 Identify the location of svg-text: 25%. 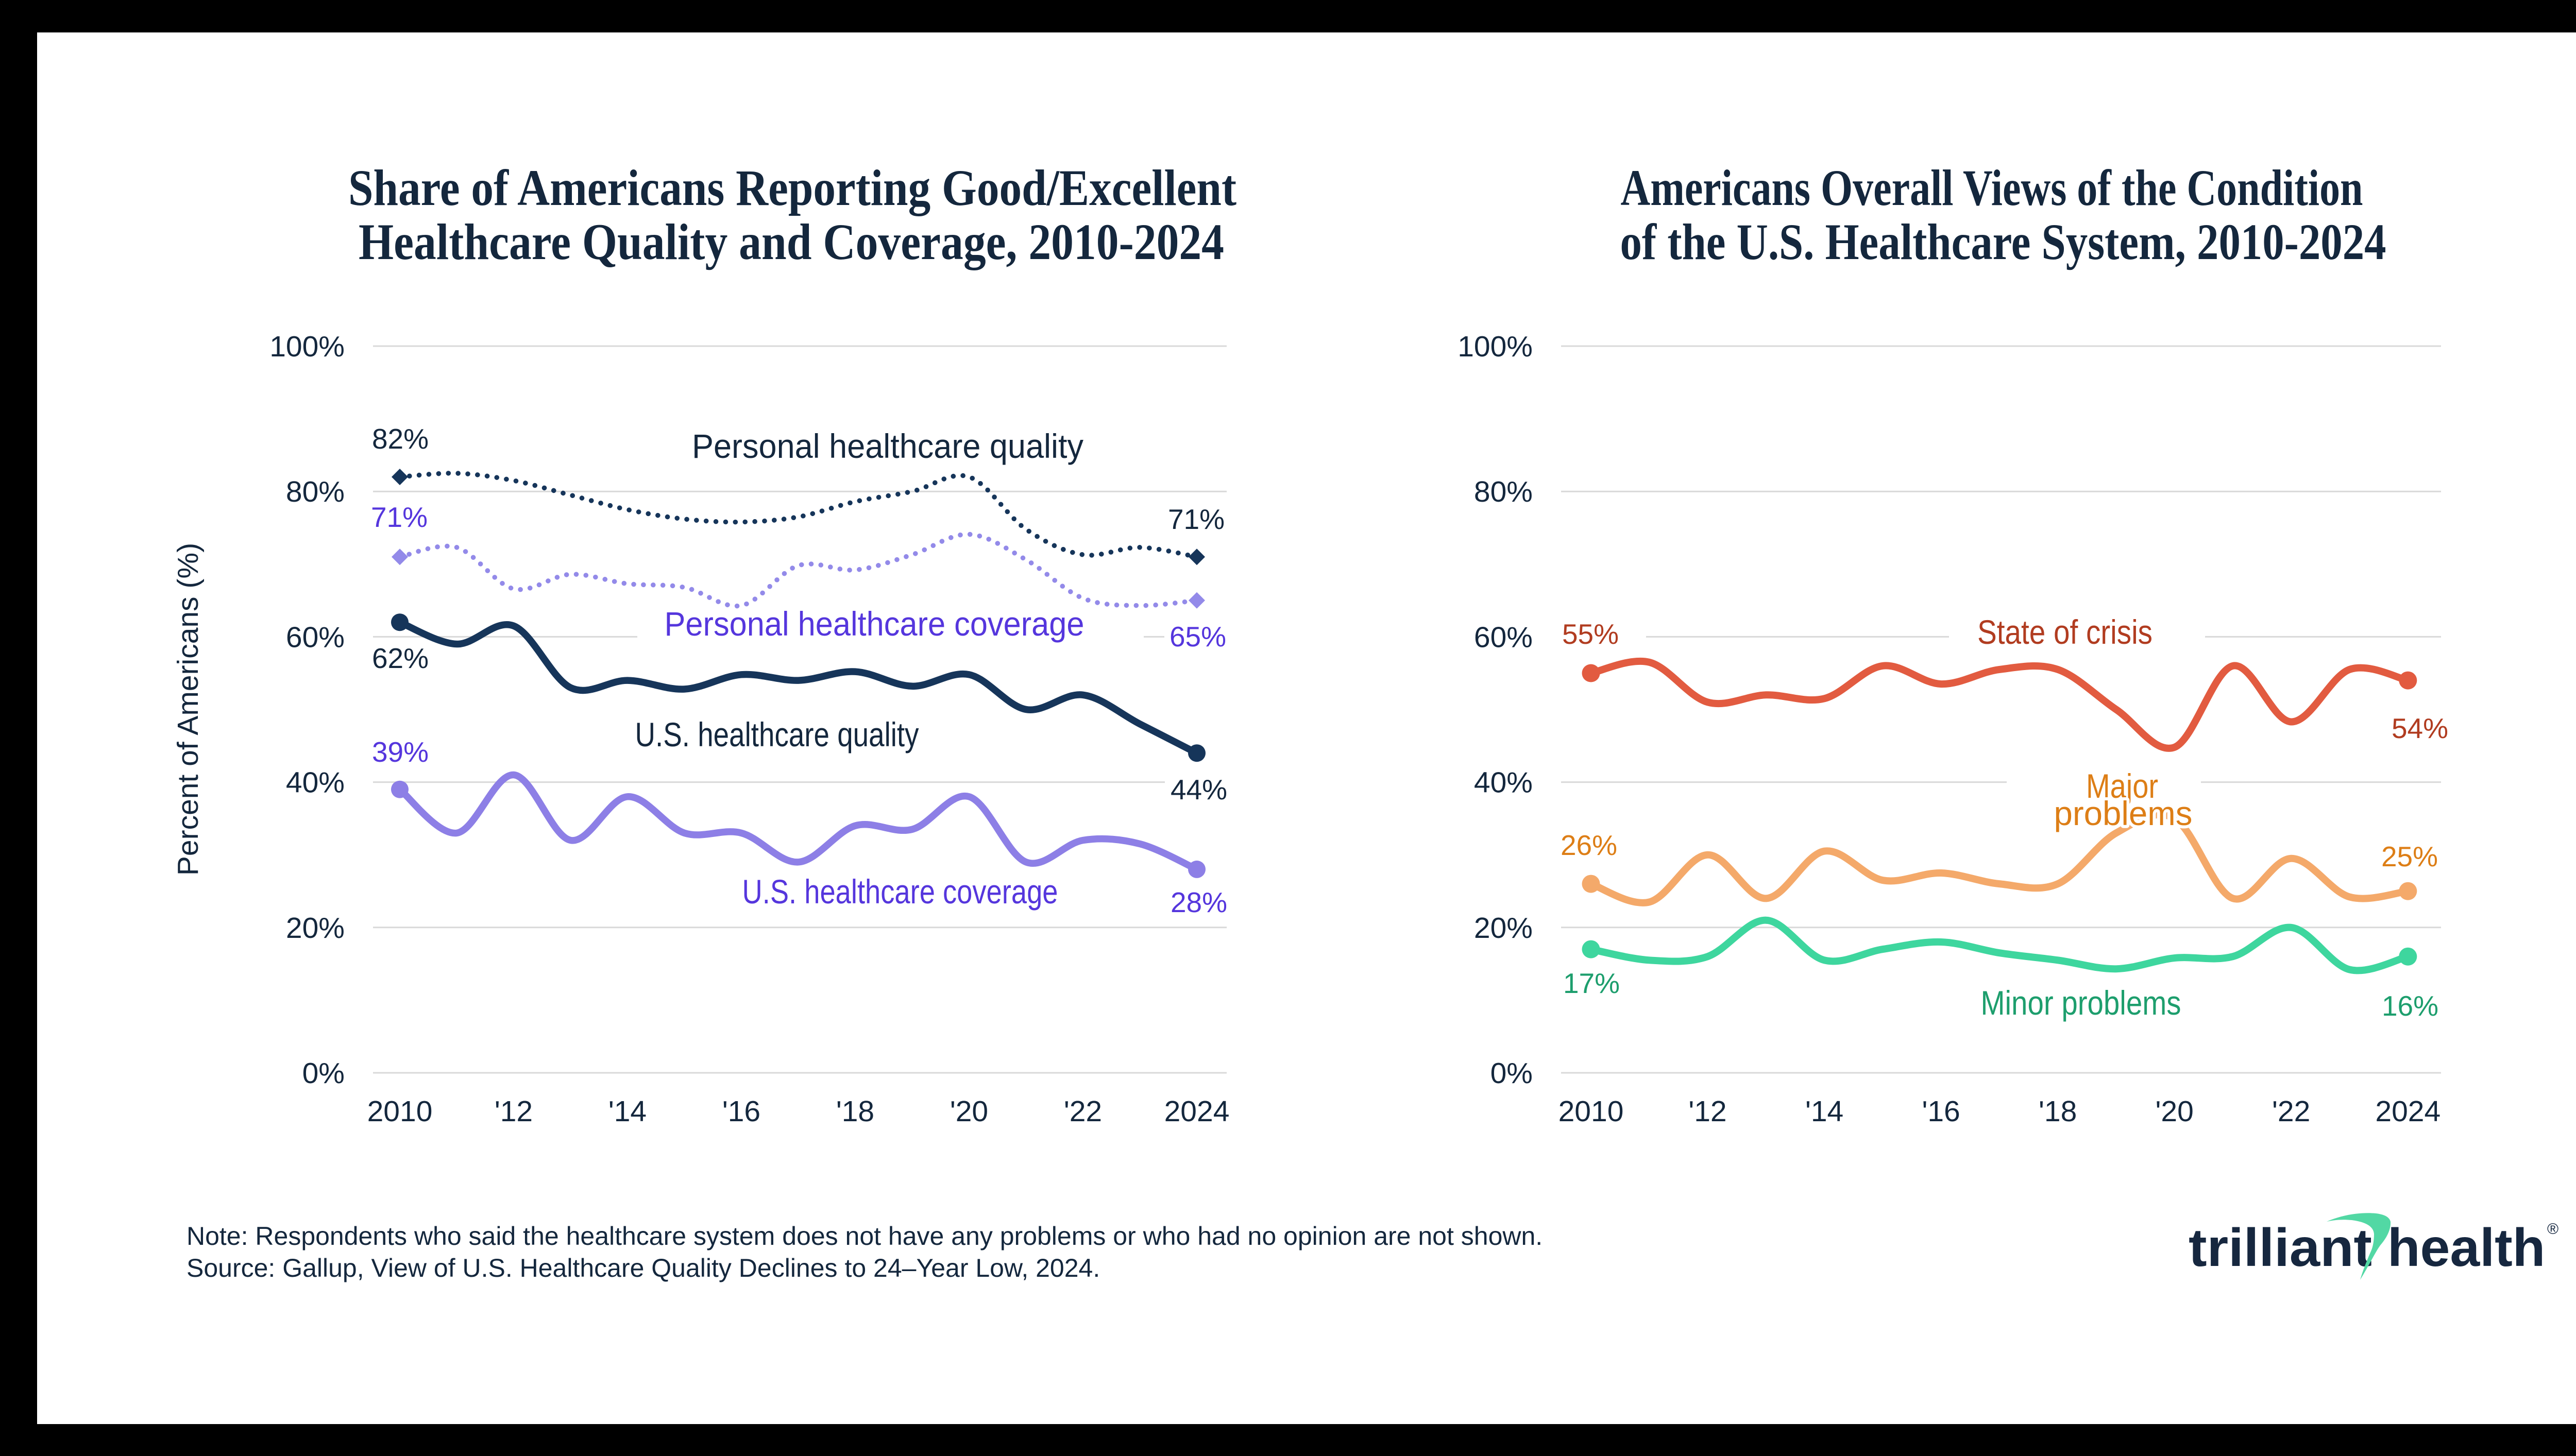
(2409, 856).